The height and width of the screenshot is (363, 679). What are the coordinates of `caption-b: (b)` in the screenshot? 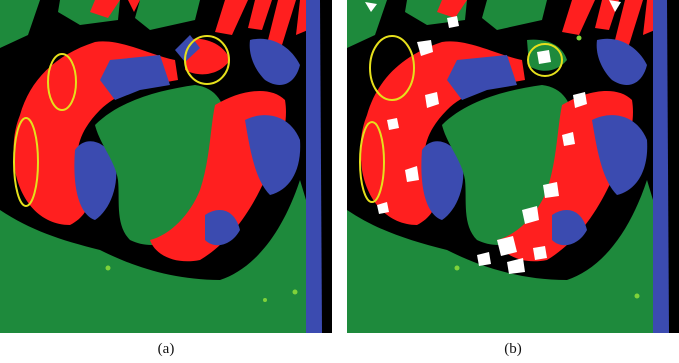 It's located at (513, 349).